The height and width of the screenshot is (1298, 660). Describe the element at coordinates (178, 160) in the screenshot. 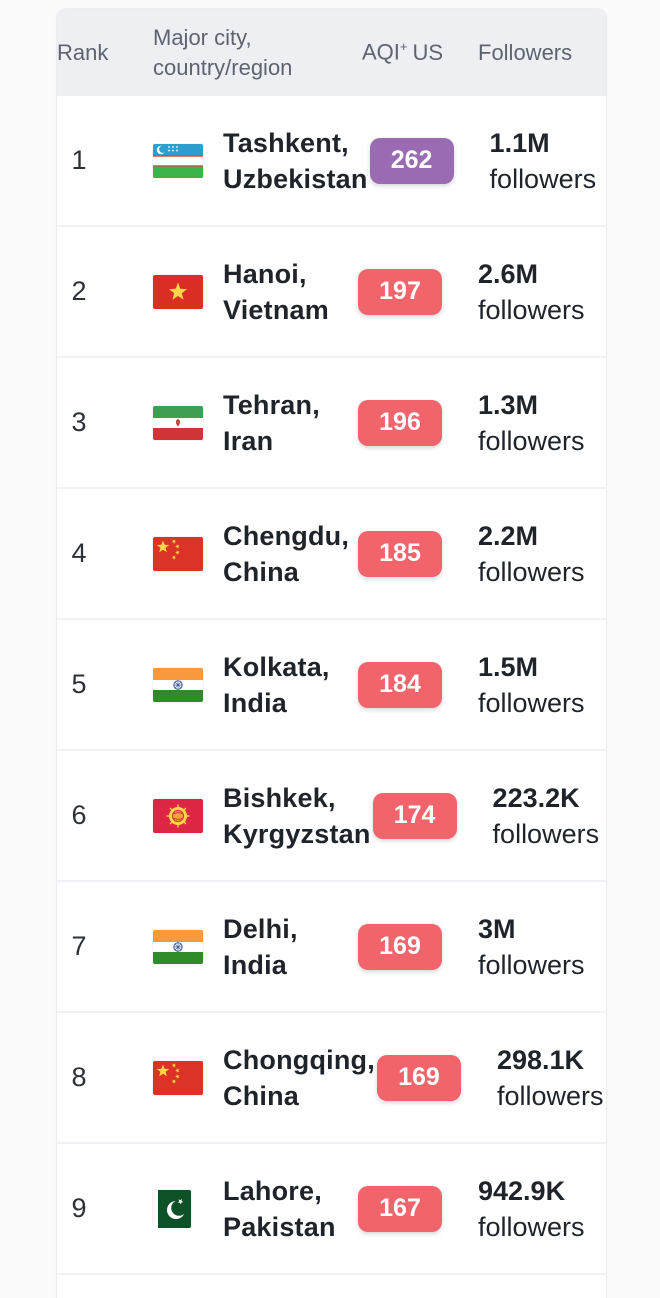

I see `uzbekistan-flag` at that location.